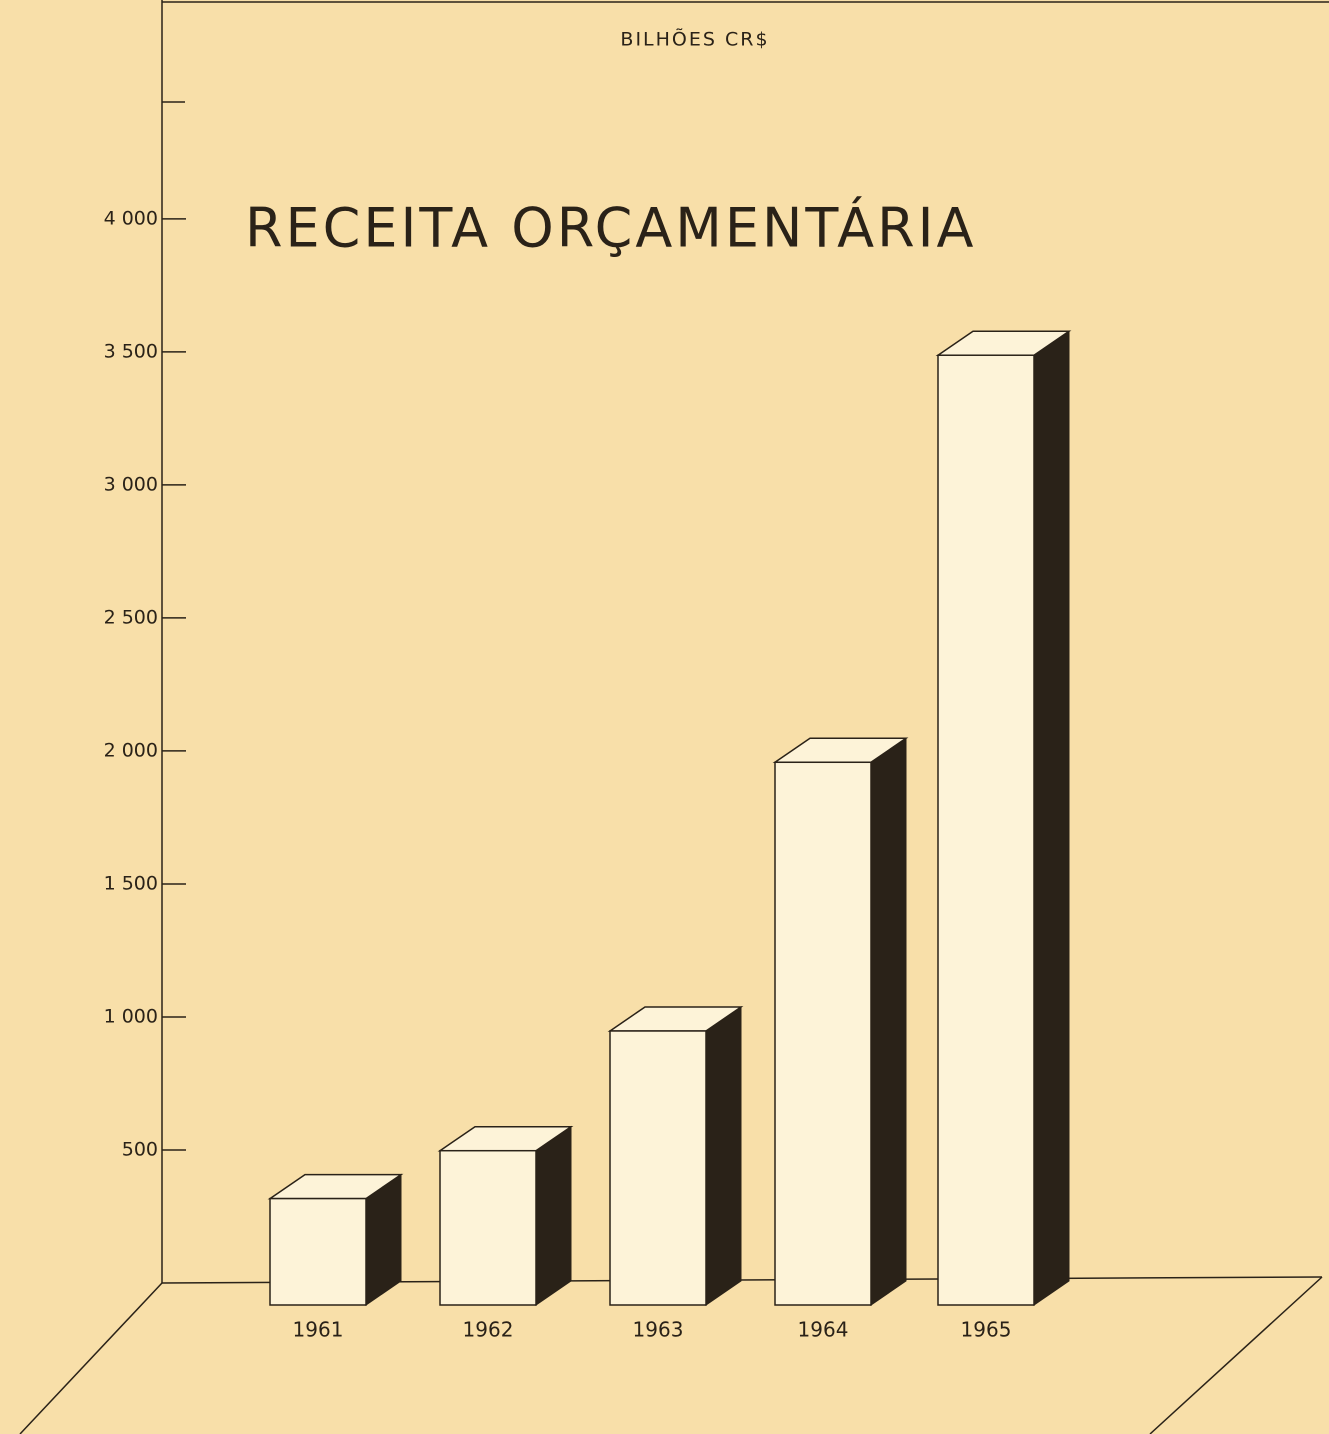 The width and height of the screenshot is (1329, 1434). What do you see at coordinates (611, 228) in the screenshot?
I see `chart-title: RECEITA ORÇAMENTÁRIA` at bounding box center [611, 228].